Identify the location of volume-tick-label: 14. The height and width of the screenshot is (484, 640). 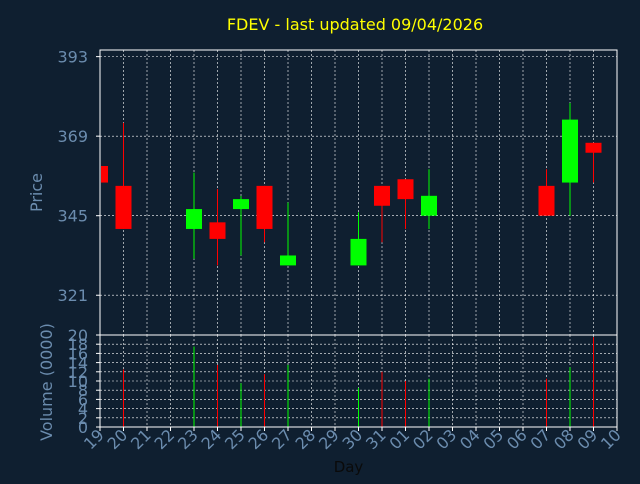
(78, 363).